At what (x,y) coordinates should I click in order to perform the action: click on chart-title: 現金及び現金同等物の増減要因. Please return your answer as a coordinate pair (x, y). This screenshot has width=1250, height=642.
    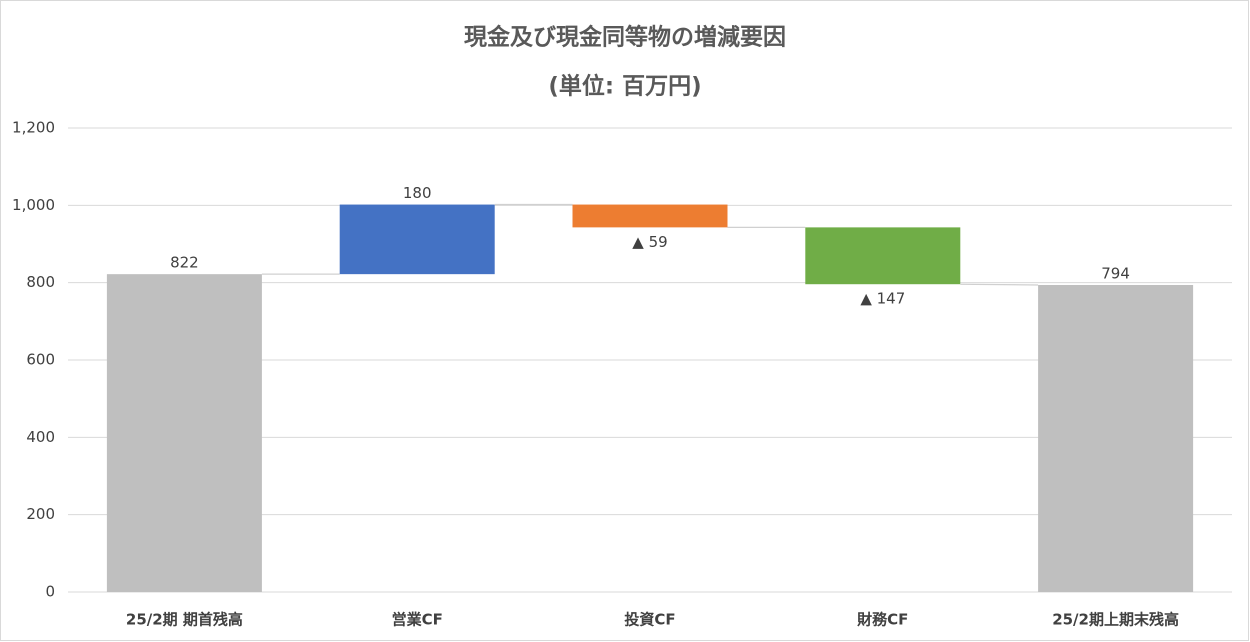
    Looking at the image, I should click on (625, 37).